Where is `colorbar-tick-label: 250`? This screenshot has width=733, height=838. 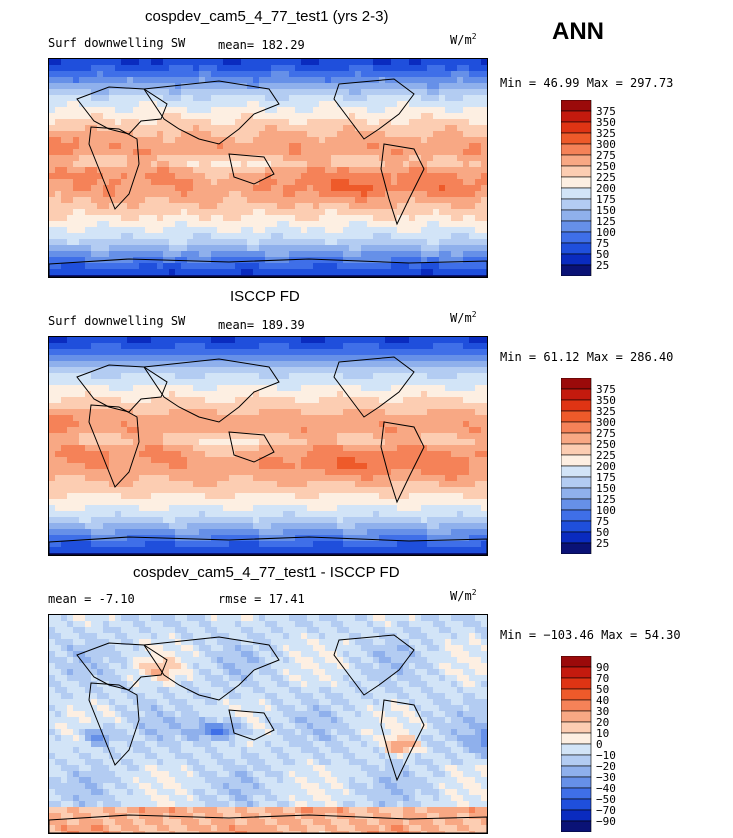 colorbar-tick-label: 250 is located at coordinates (606, 166).